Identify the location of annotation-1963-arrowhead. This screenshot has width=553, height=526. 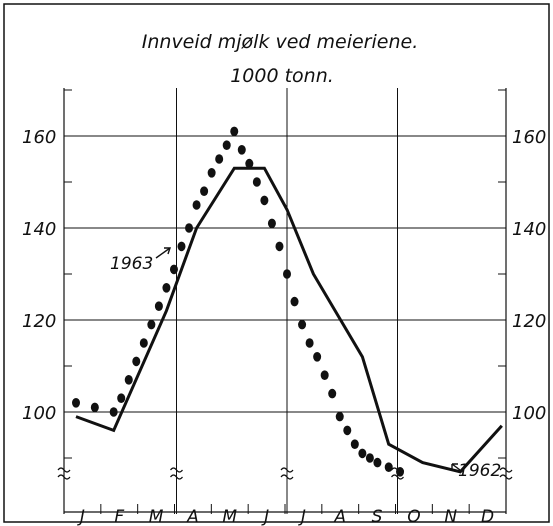
(167, 251).